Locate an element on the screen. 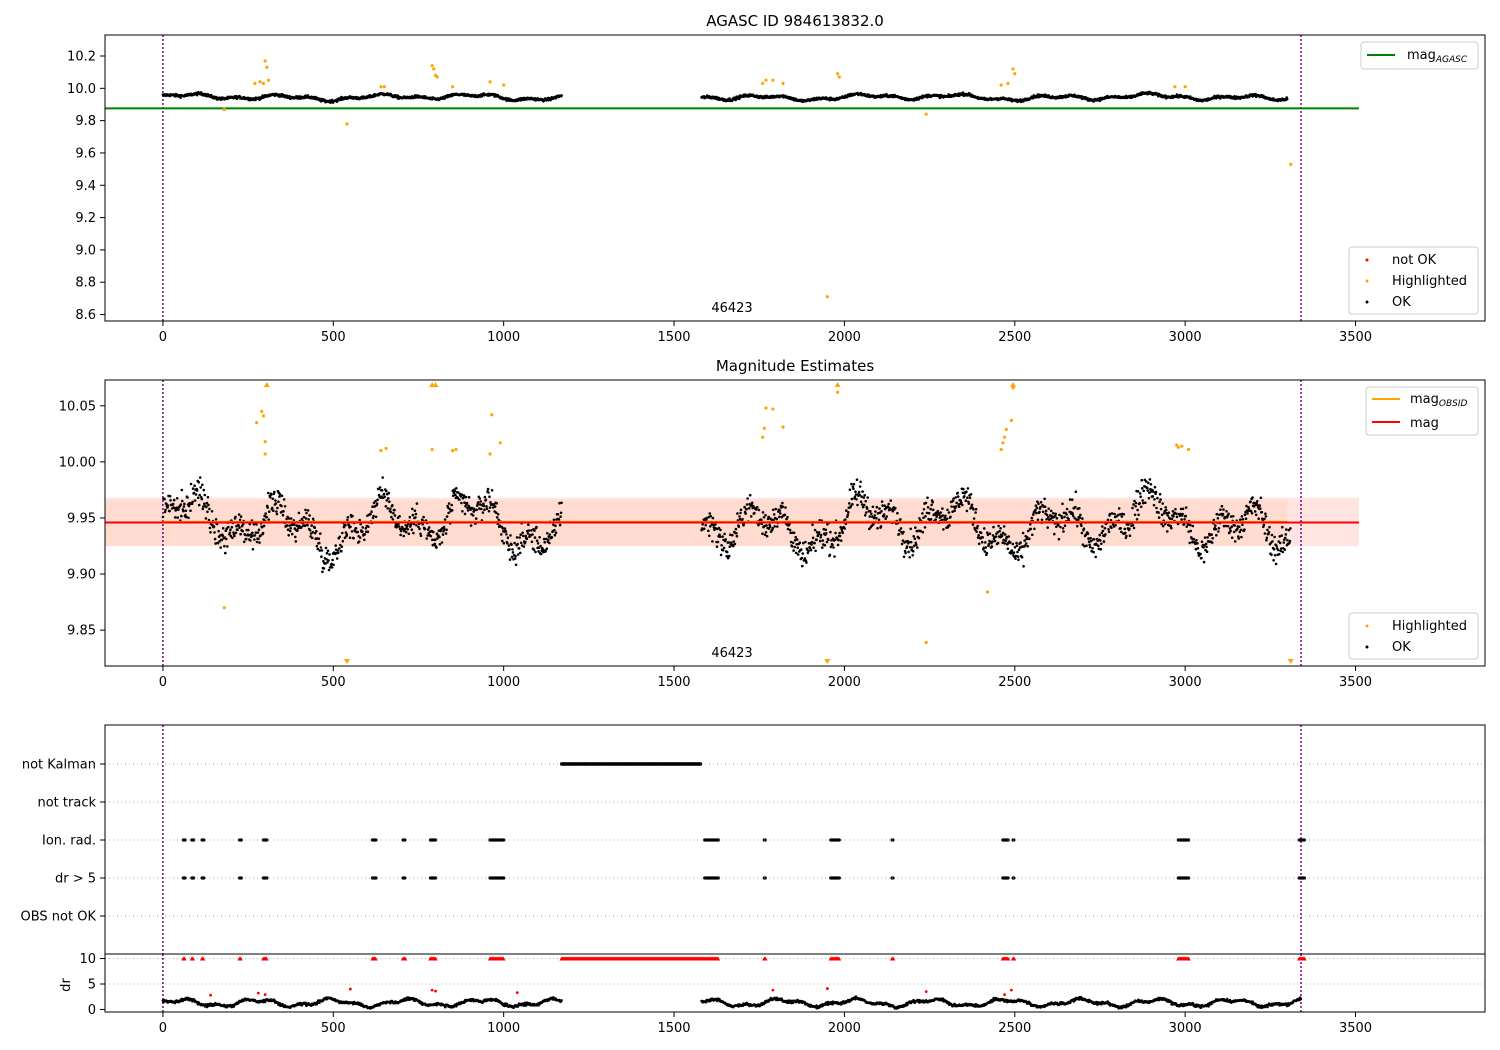 The image size is (1500, 1050). x-tick-label: 1000 is located at coordinates (503, 337).